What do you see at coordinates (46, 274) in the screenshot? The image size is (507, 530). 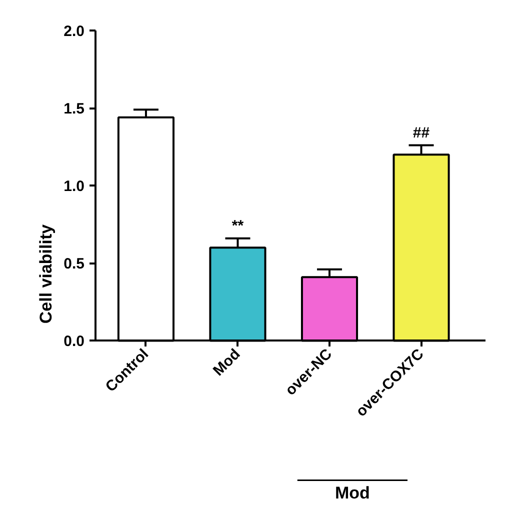 I see `y-axis-title: Cell viability` at bounding box center [46, 274].